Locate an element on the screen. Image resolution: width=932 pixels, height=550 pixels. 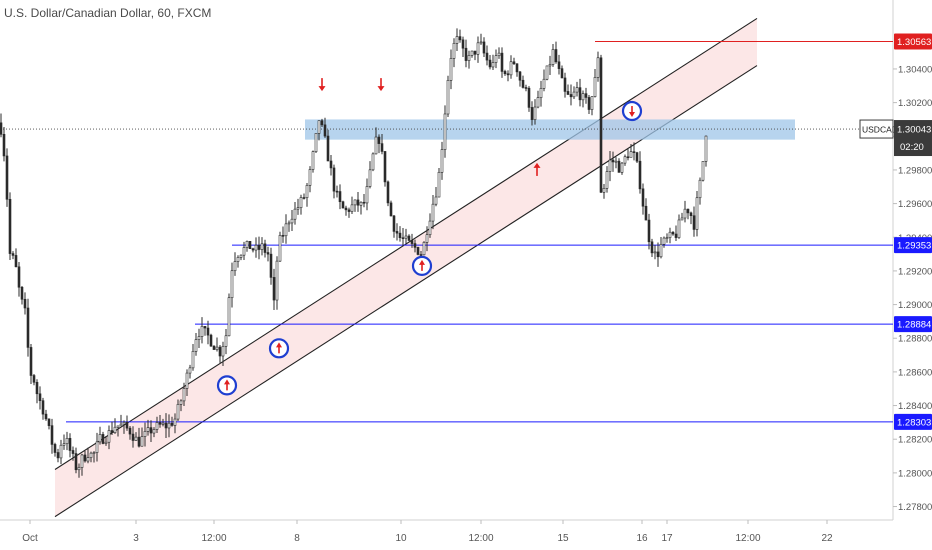
red-arrow-up-icon is located at coordinates (537, 169).